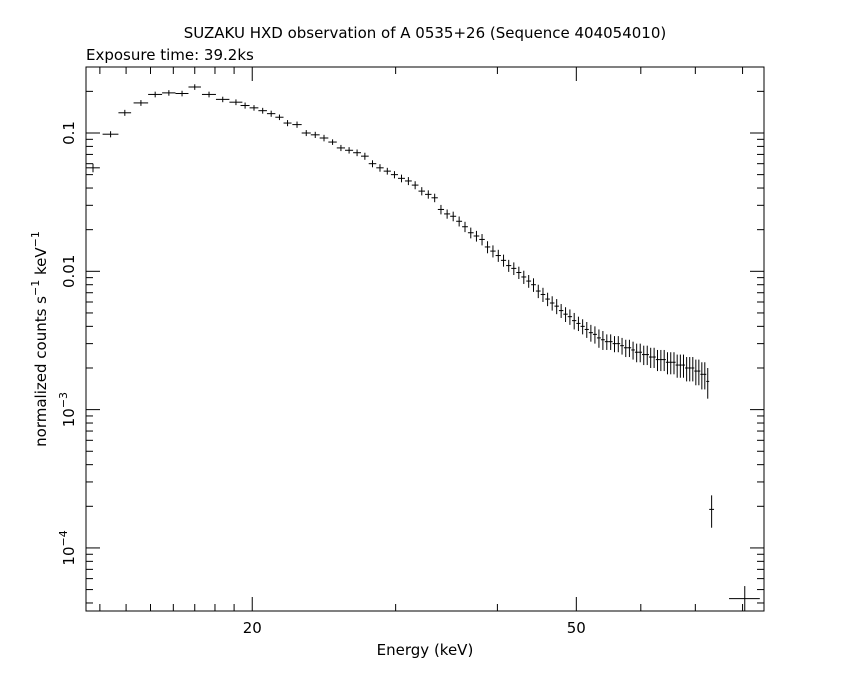 The width and height of the screenshot is (850, 680). What do you see at coordinates (35, 288) in the screenshot?
I see `y-axis-label-exp1: −1` at bounding box center [35, 288].